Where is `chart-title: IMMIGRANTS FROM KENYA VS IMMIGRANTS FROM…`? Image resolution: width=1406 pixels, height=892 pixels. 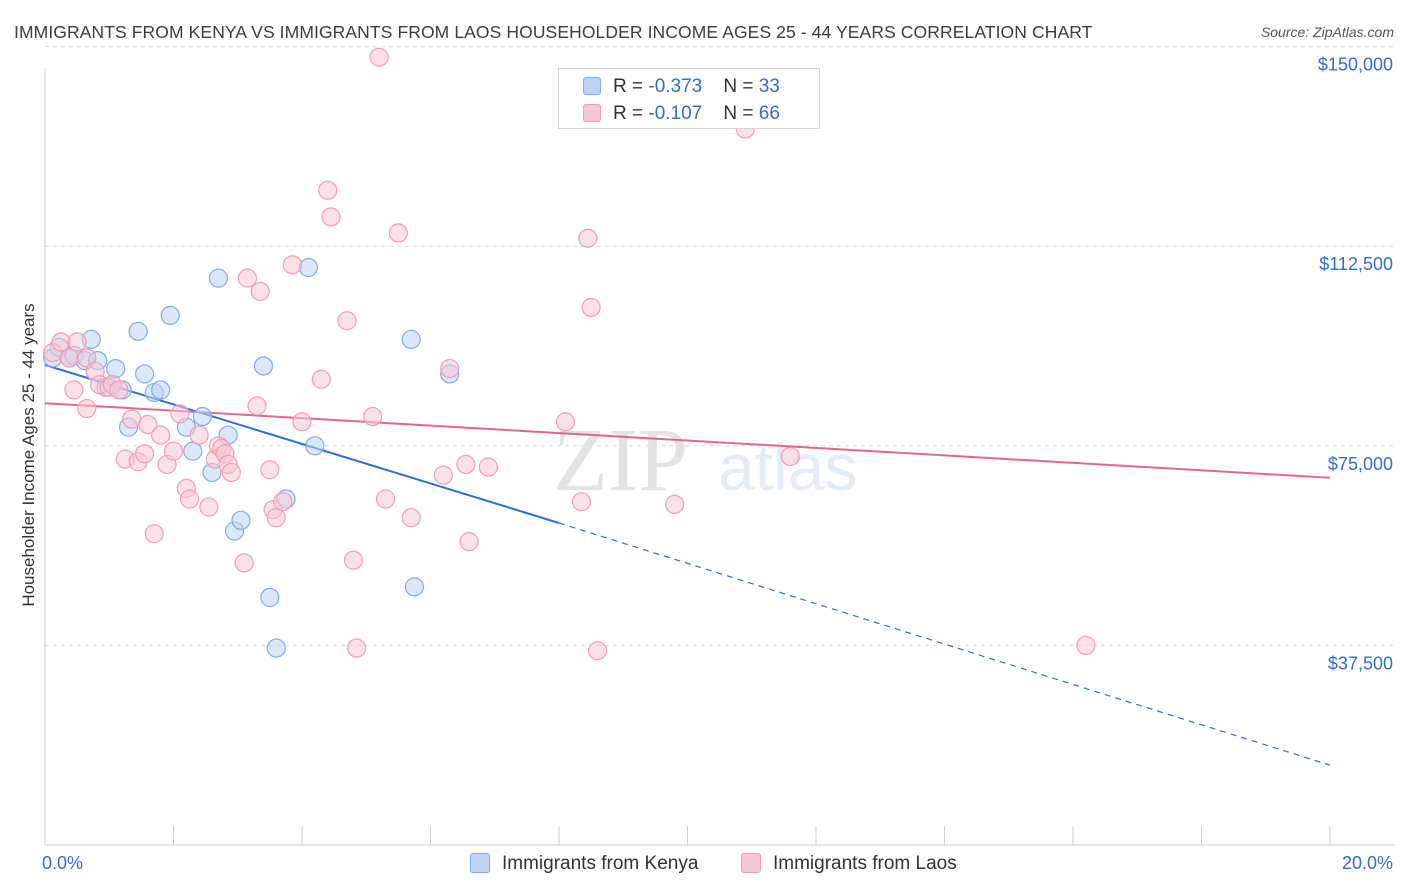 chart-title: IMMIGRANTS FROM KENYA VS IMMIGRANTS FROM… is located at coordinates (553, 32).